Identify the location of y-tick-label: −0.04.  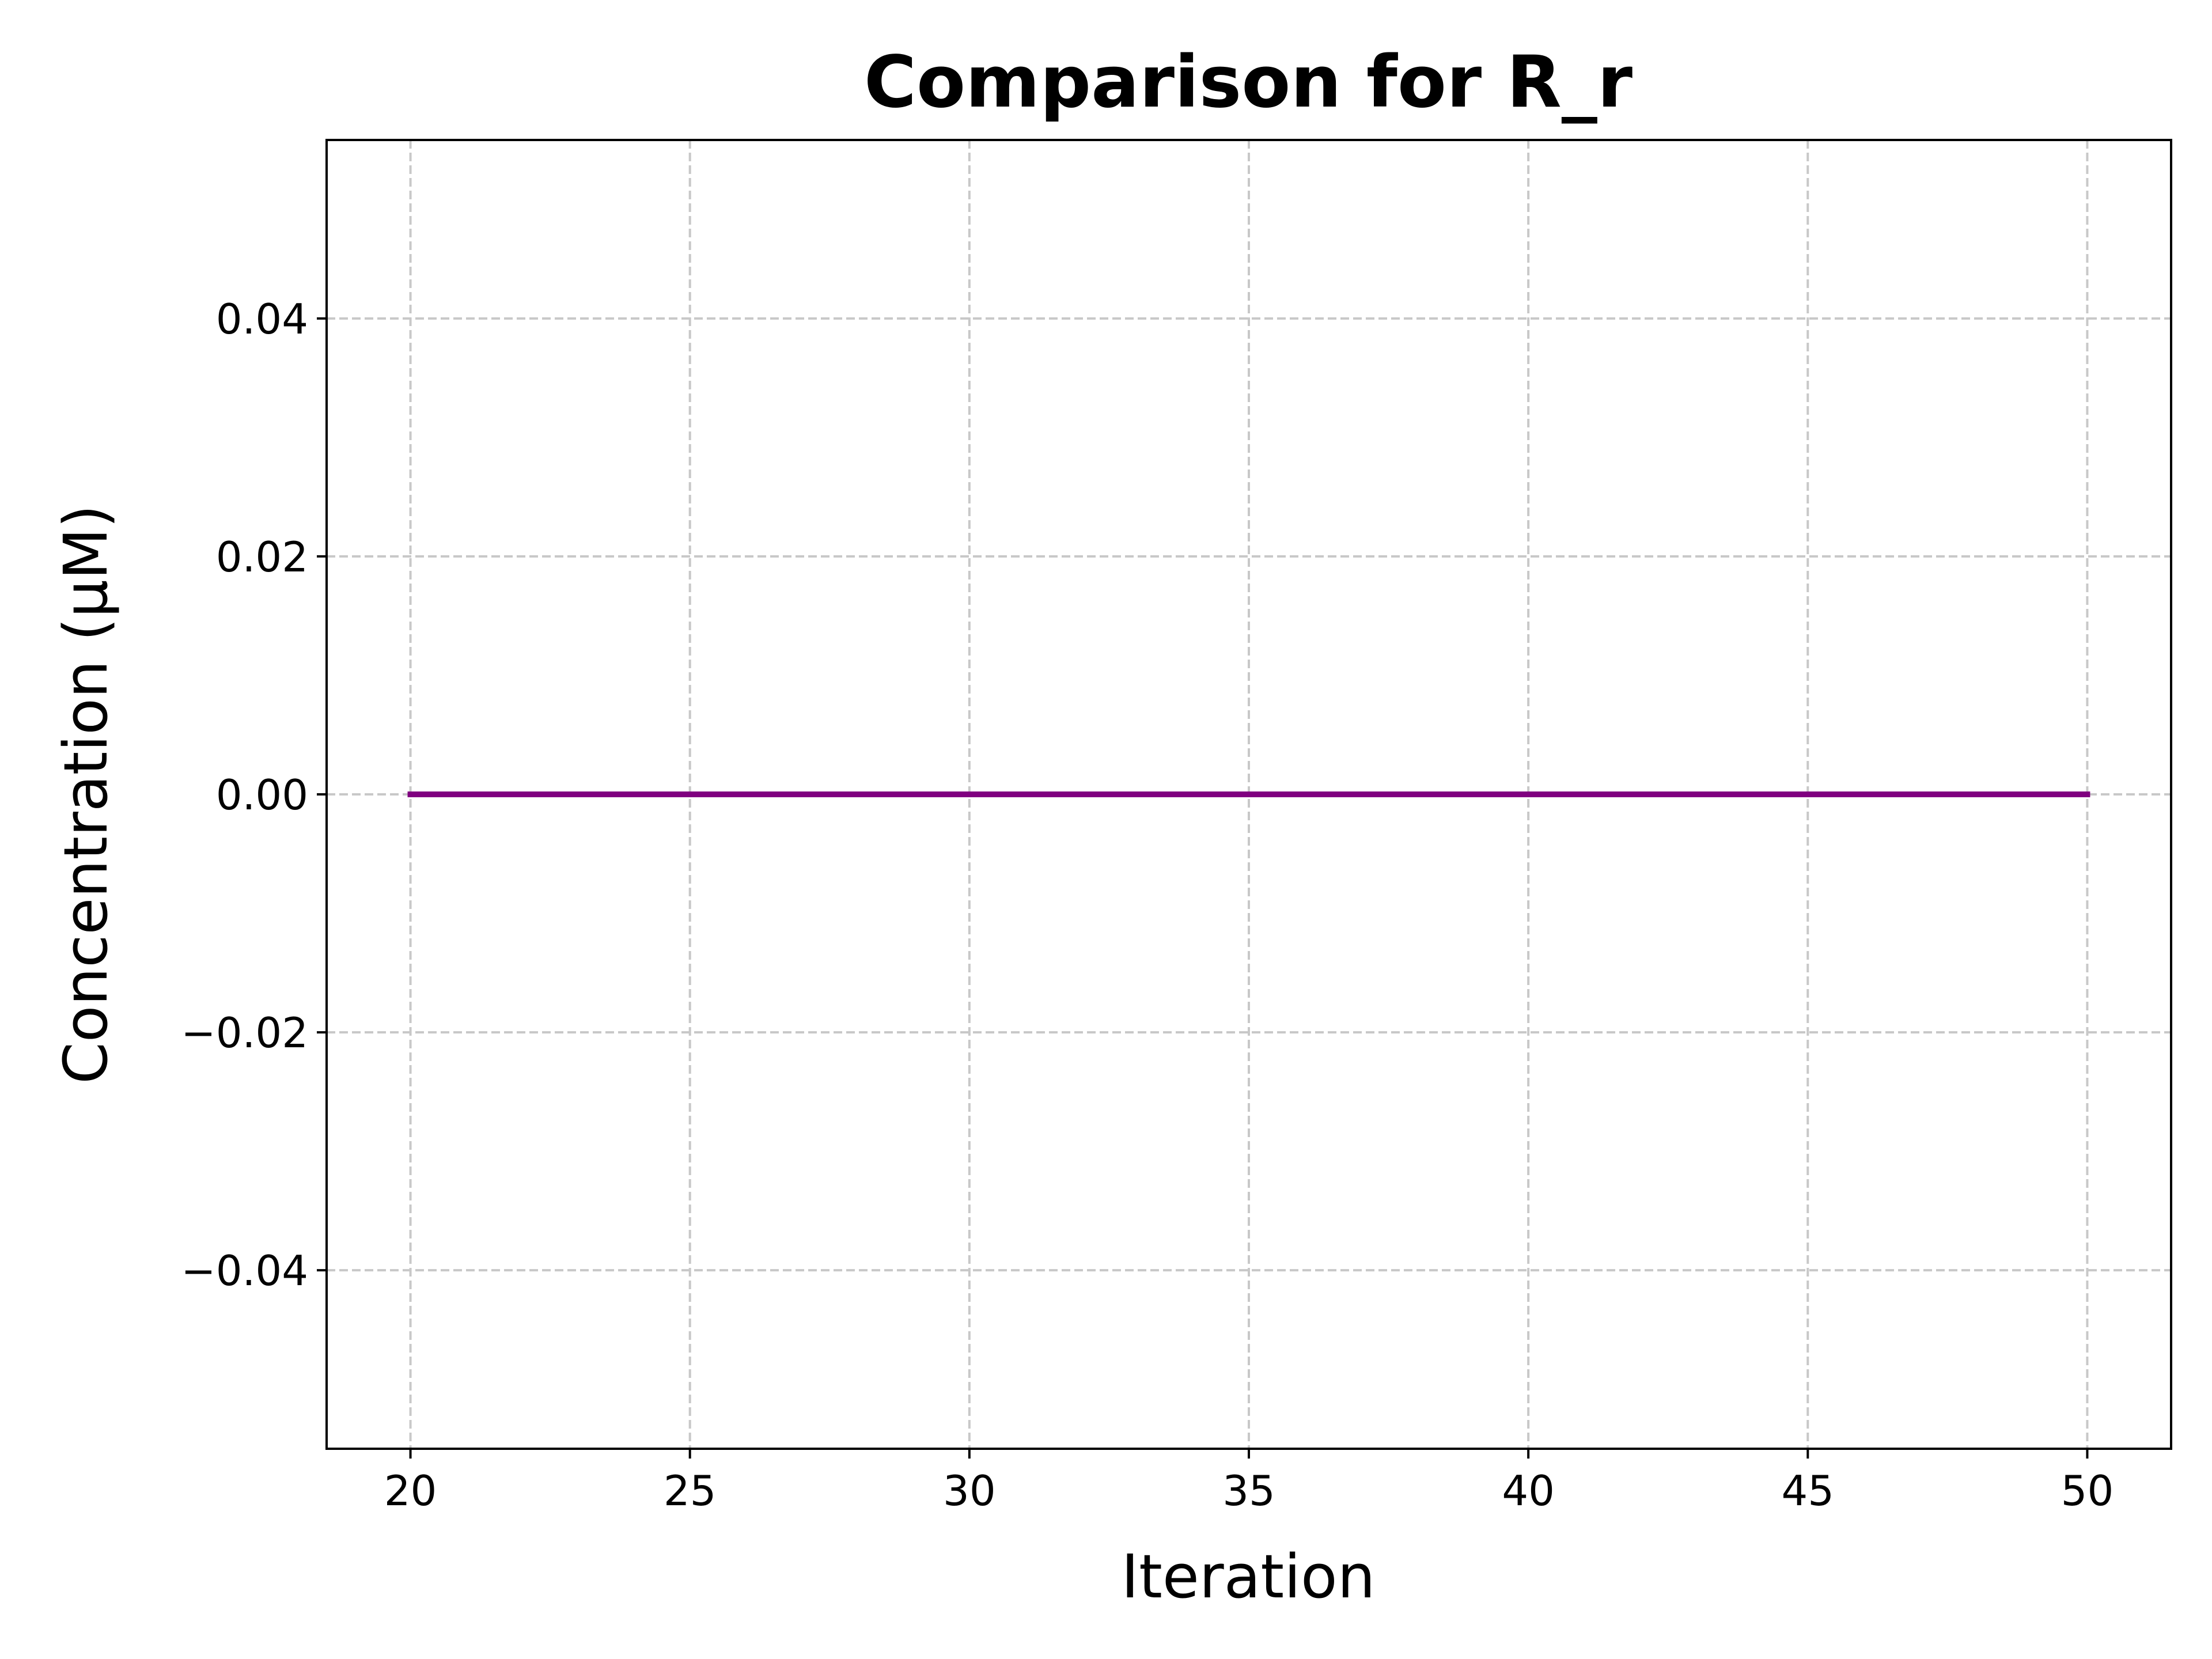
(244, 1271).